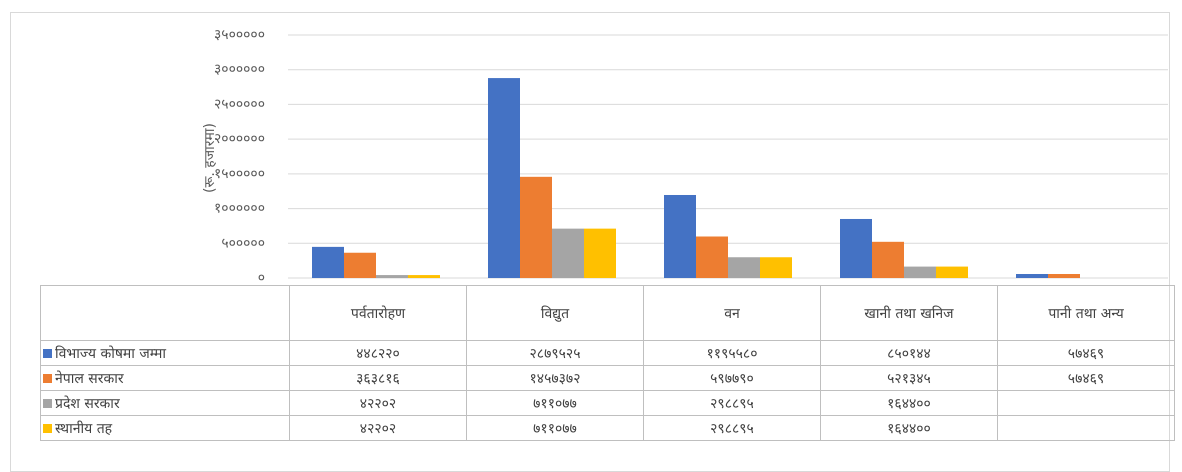  What do you see at coordinates (84, 428) in the screenshot?
I see `legend-label: स्थानीय तह` at bounding box center [84, 428].